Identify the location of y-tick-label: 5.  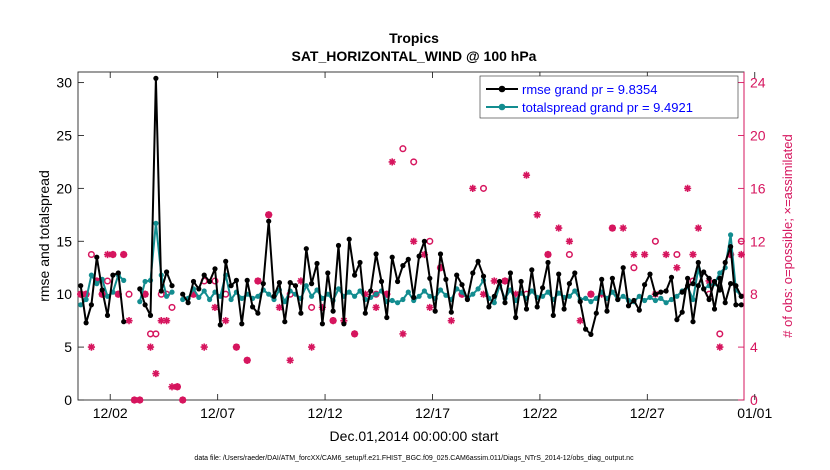
(68, 347).